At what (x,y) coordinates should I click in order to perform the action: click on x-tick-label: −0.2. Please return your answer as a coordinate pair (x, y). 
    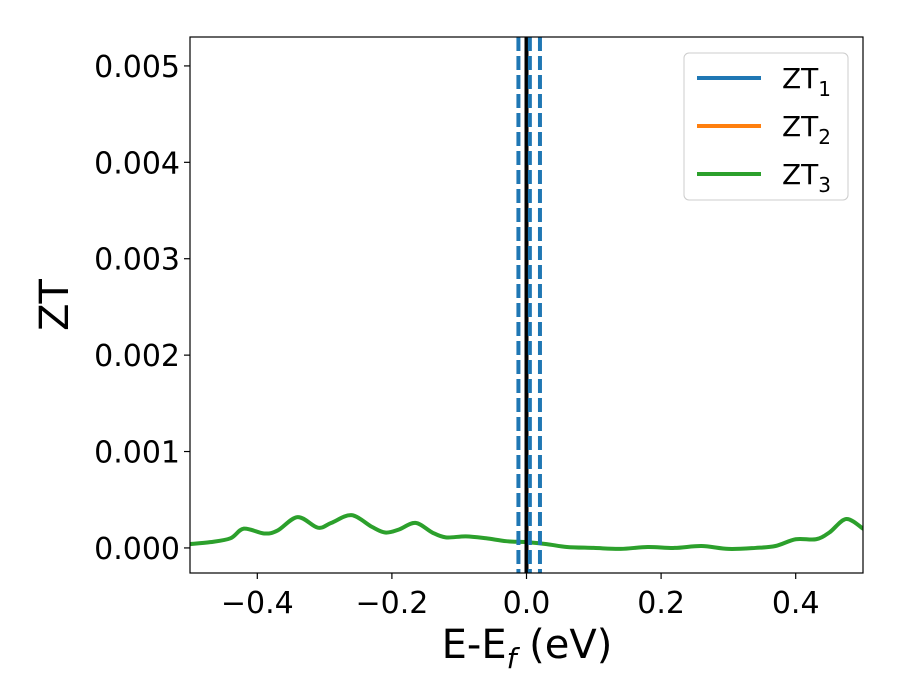
    Looking at the image, I should click on (391, 603).